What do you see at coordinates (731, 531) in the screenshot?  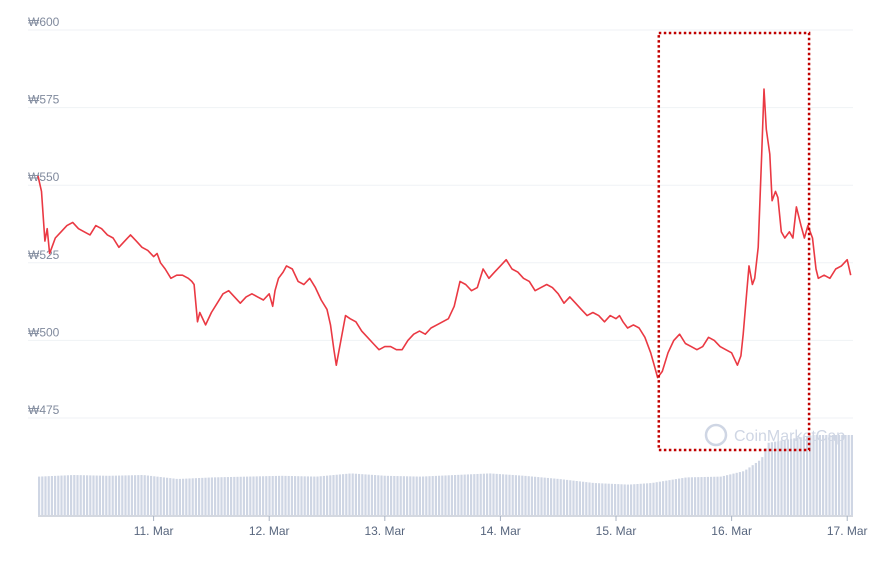 I see `x-tick-label: 16. Mar` at bounding box center [731, 531].